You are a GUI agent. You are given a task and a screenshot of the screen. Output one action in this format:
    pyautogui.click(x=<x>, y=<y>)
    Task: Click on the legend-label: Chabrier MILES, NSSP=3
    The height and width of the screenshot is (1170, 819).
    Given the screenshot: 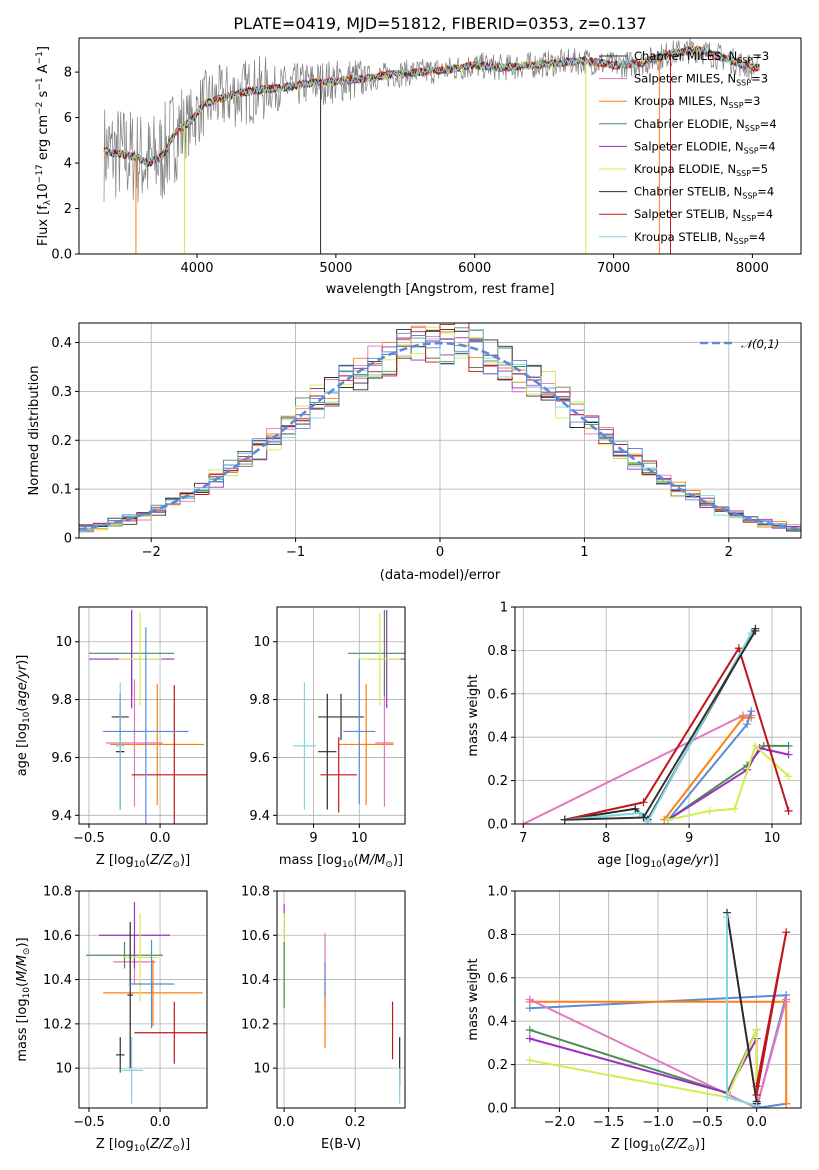 What is the action you would take?
    pyautogui.click(x=701, y=57)
    